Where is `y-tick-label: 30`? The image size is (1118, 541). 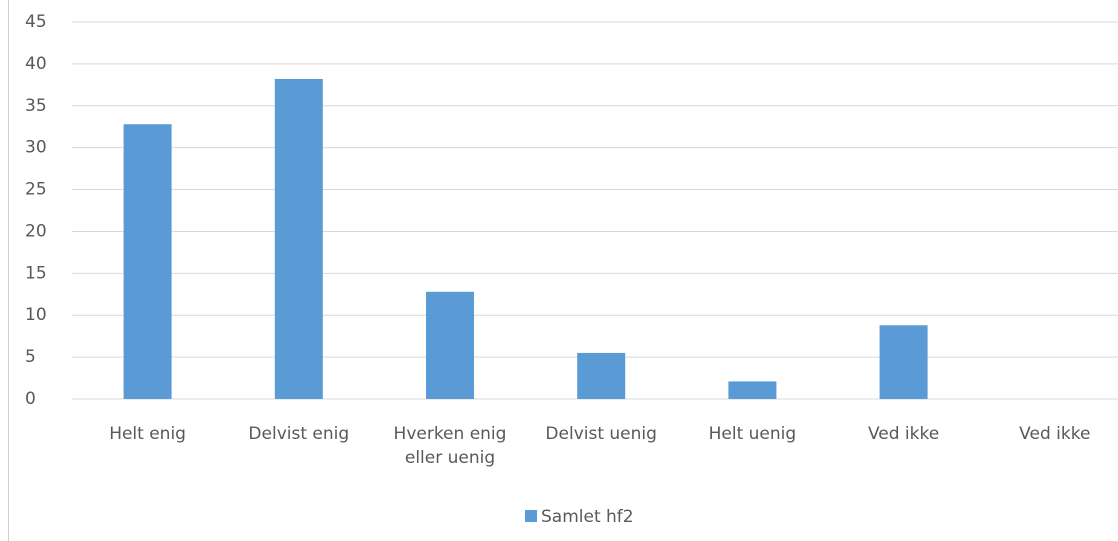
y-tick-label: 30 is located at coordinates (36, 148).